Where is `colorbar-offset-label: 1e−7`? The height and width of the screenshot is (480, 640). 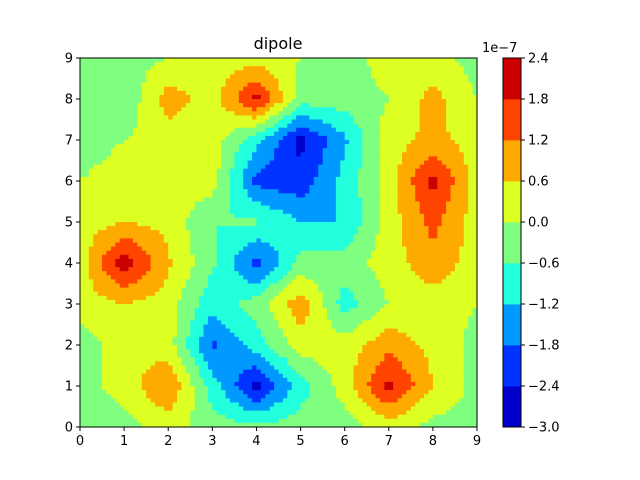
colorbar-offset-label: 1e−7 is located at coordinates (499, 48).